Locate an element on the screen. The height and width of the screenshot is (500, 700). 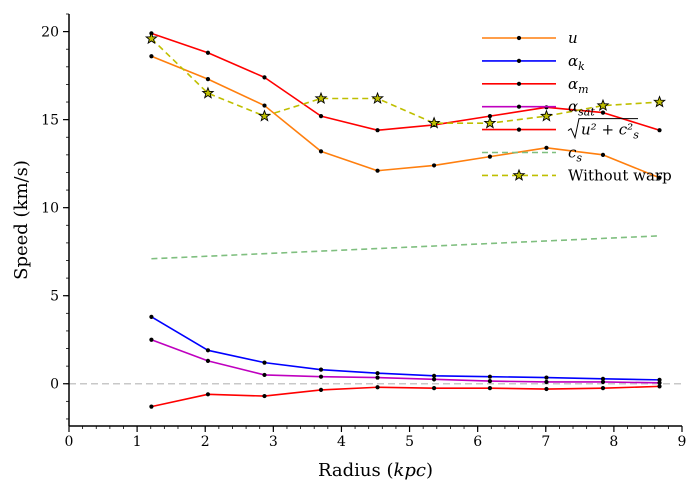
sqrt-sign is located at coordinates (602, 129).